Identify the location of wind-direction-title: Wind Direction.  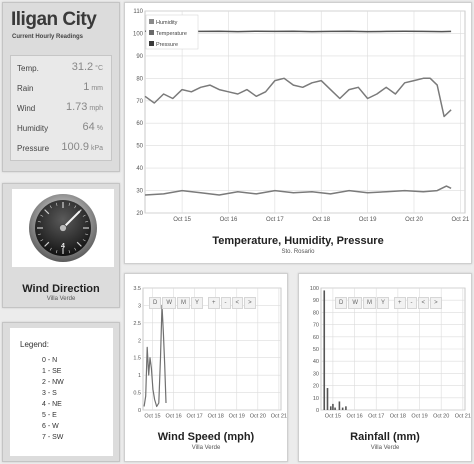
(61, 289).